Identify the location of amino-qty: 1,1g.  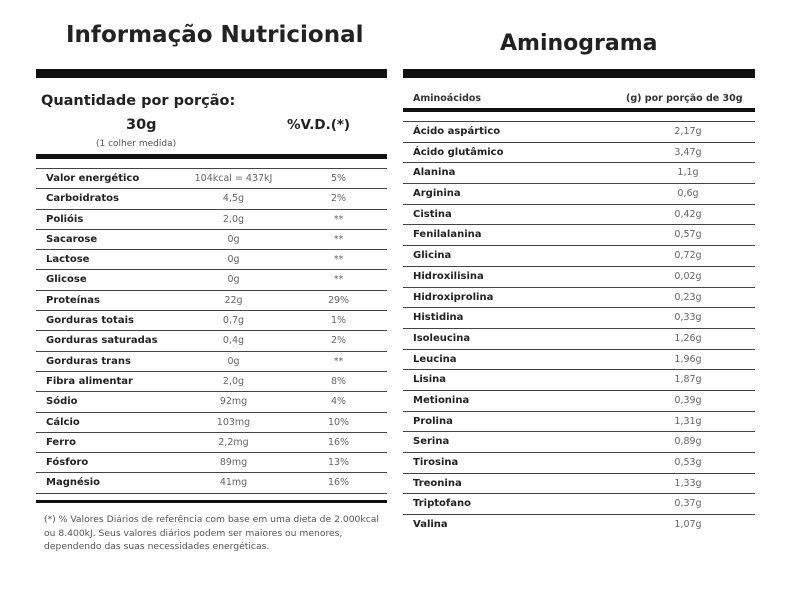
(688, 173).